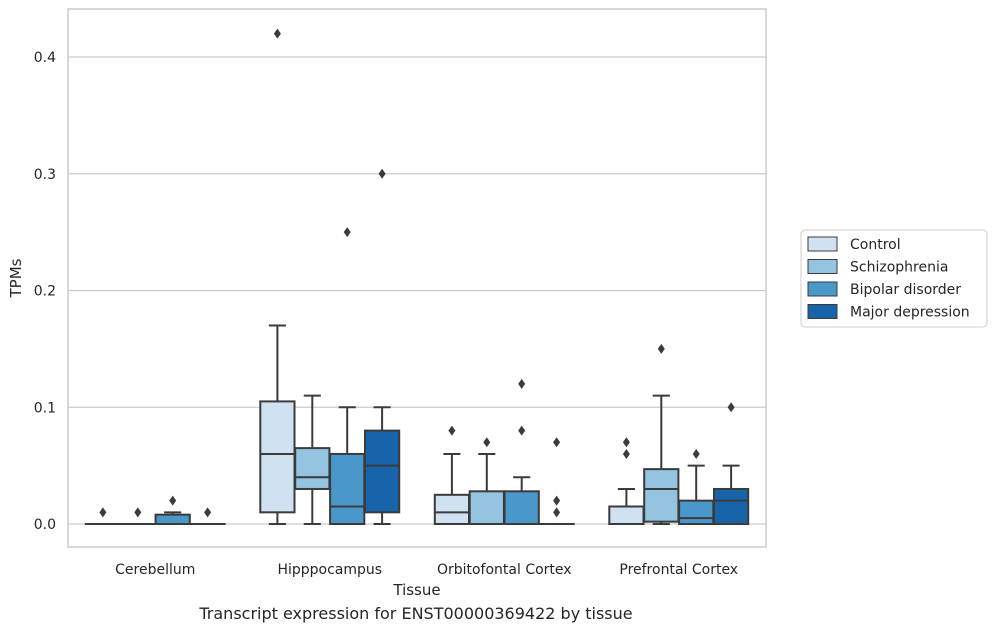  Describe the element at coordinates (45, 175) in the screenshot. I see `y-tick-label: 0.3` at that location.